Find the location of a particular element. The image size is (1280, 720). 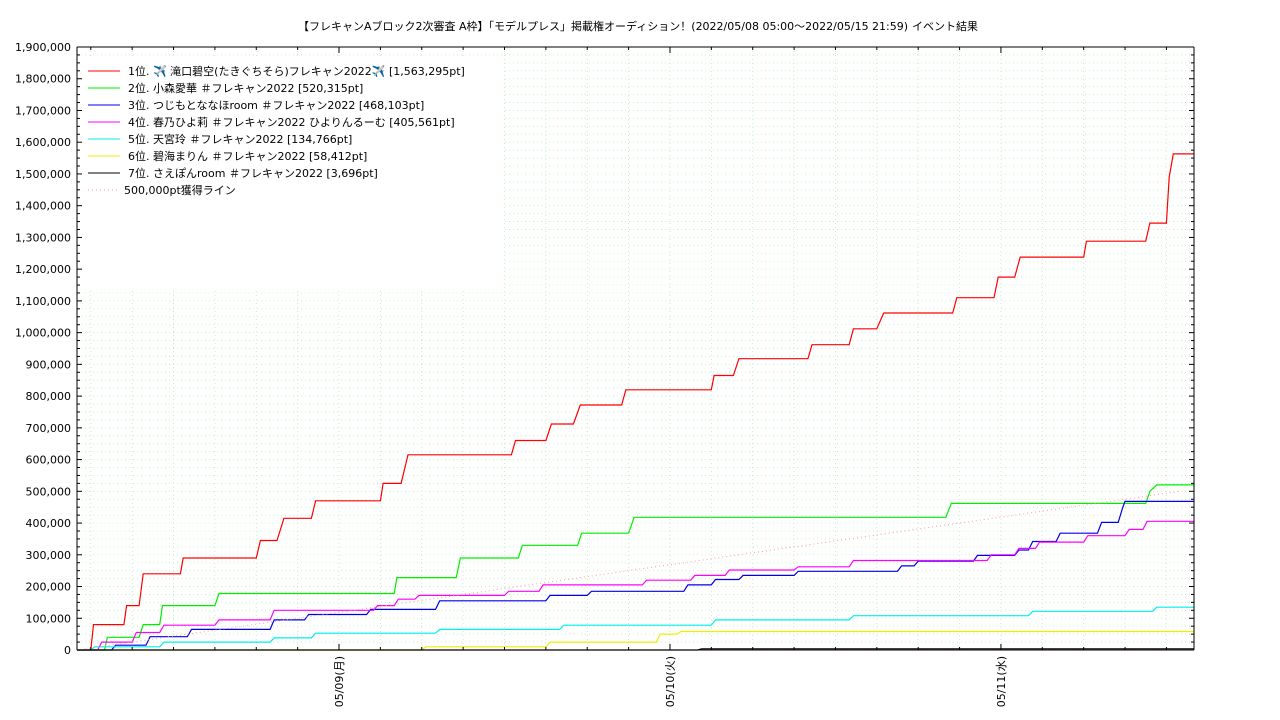

x-tick-label: 05/09(月) is located at coordinates (339, 681).